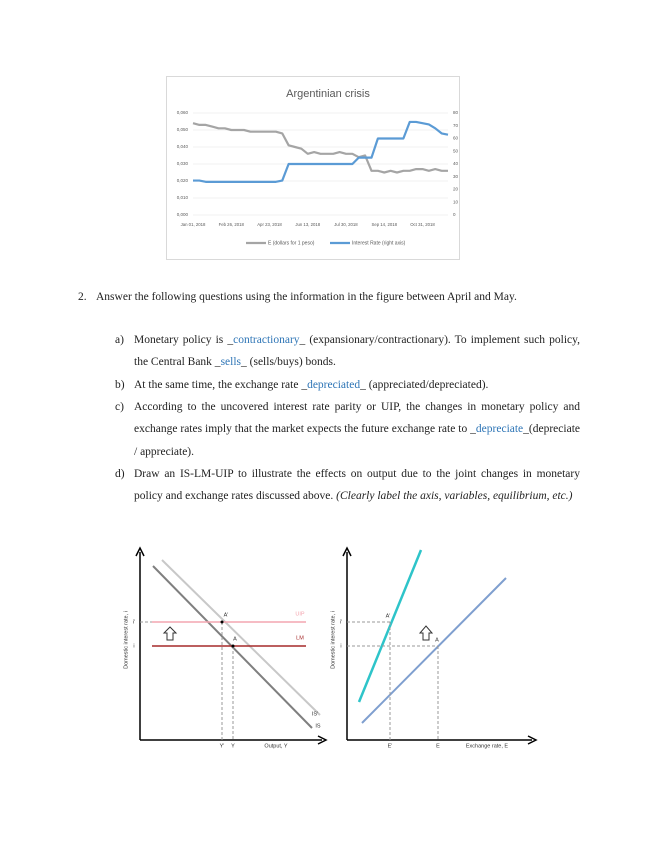  Describe the element at coordinates (233, 746) in the screenshot. I see `tick-label: Y` at that location.